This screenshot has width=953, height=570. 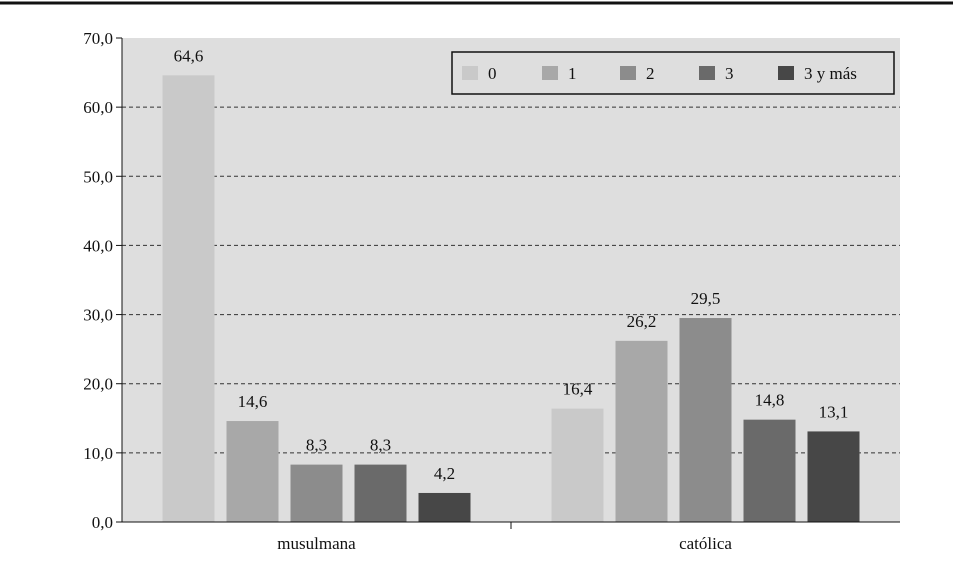 I want to click on legend-box, so click(x=673, y=73).